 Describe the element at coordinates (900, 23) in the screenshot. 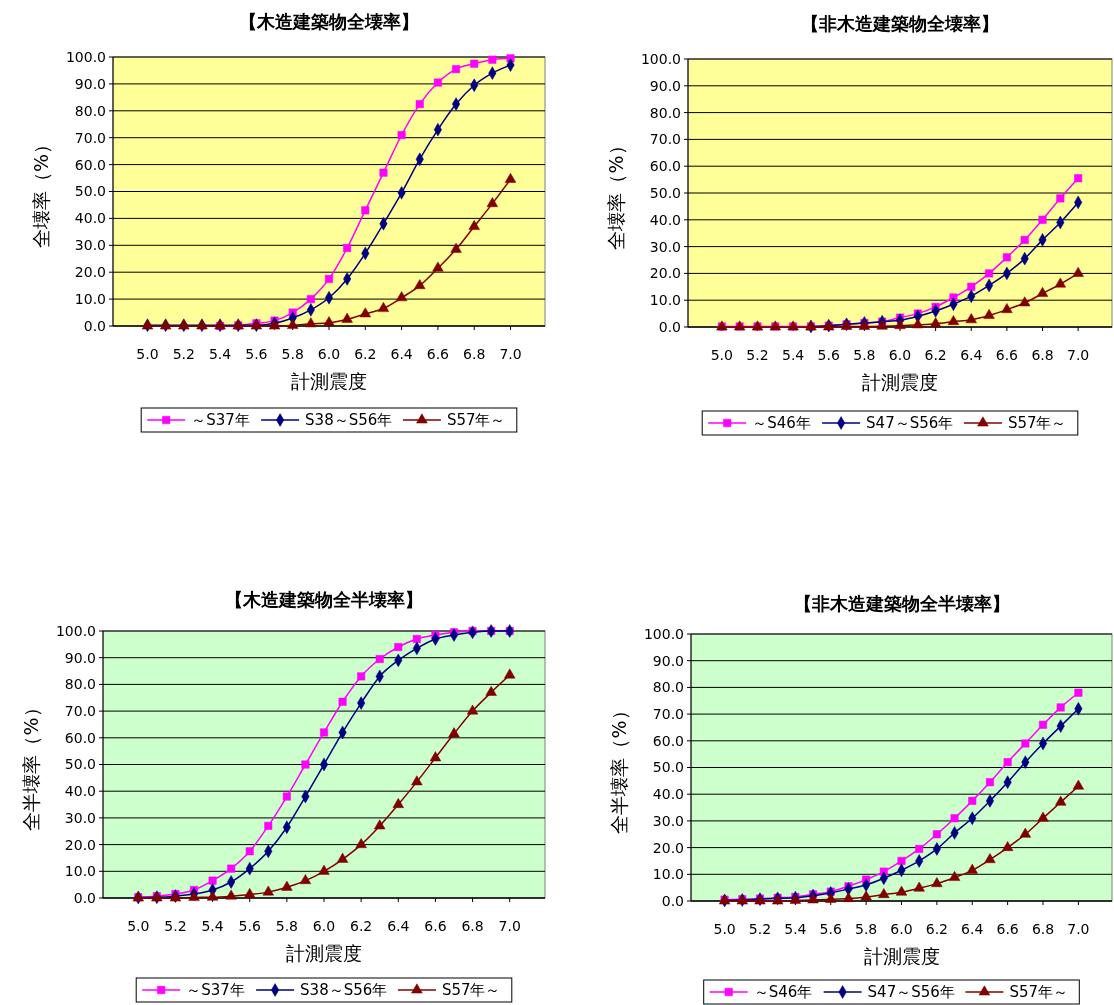

I see `chart-title: 【非木造建築物全壊率】` at that location.